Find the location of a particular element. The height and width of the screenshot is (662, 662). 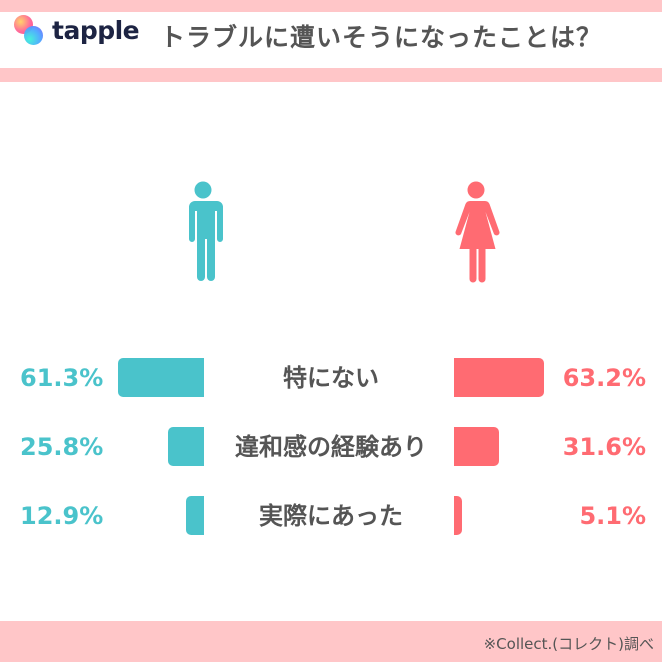

male-percent: 12.9% is located at coordinates (62, 516).